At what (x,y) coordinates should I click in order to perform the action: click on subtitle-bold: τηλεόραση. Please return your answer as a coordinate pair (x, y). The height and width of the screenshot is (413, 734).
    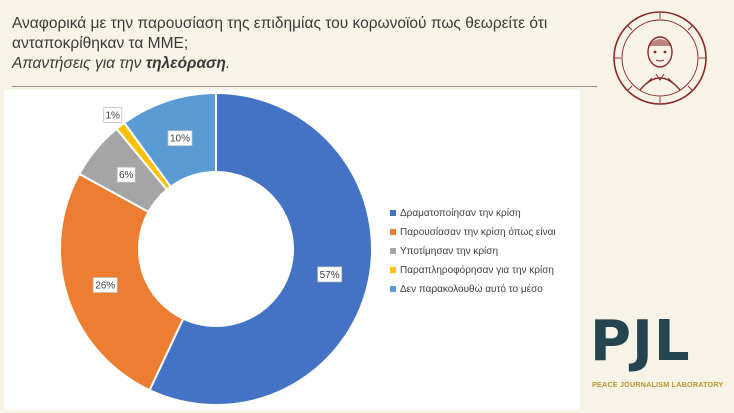
    Looking at the image, I should click on (185, 63).